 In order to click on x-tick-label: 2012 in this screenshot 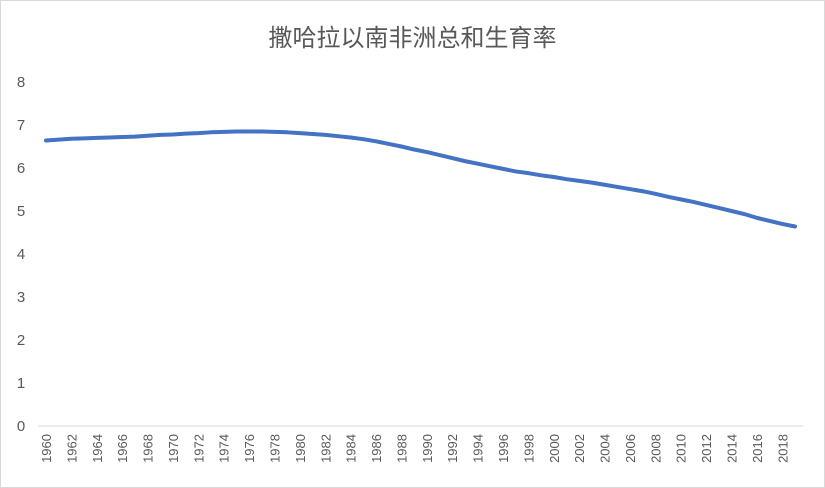, I will do `click(706, 448)`.